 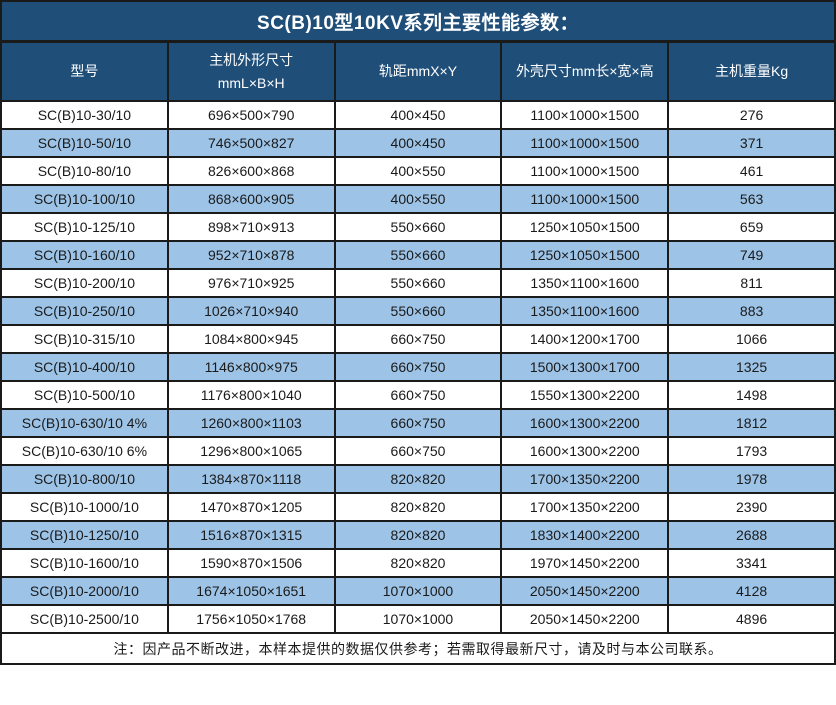 What do you see at coordinates (84, 339) in the screenshot?
I see `cell-model: SC(B)10-315/10` at bounding box center [84, 339].